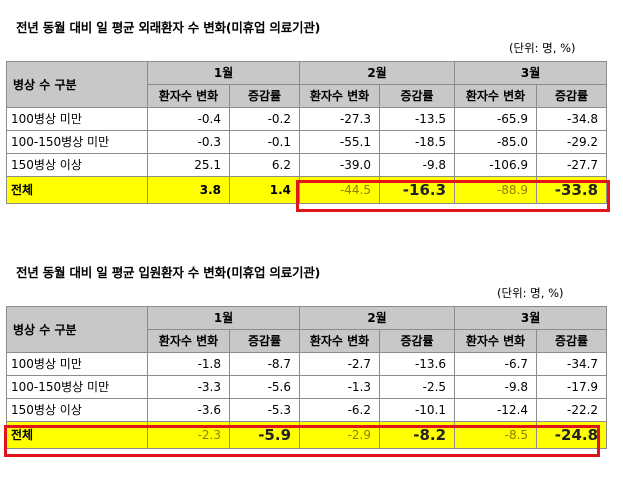 The width and height of the screenshot is (623, 477). What do you see at coordinates (340, 119) in the screenshot?
I see `cell: -27.3` at bounding box center [340, 119].